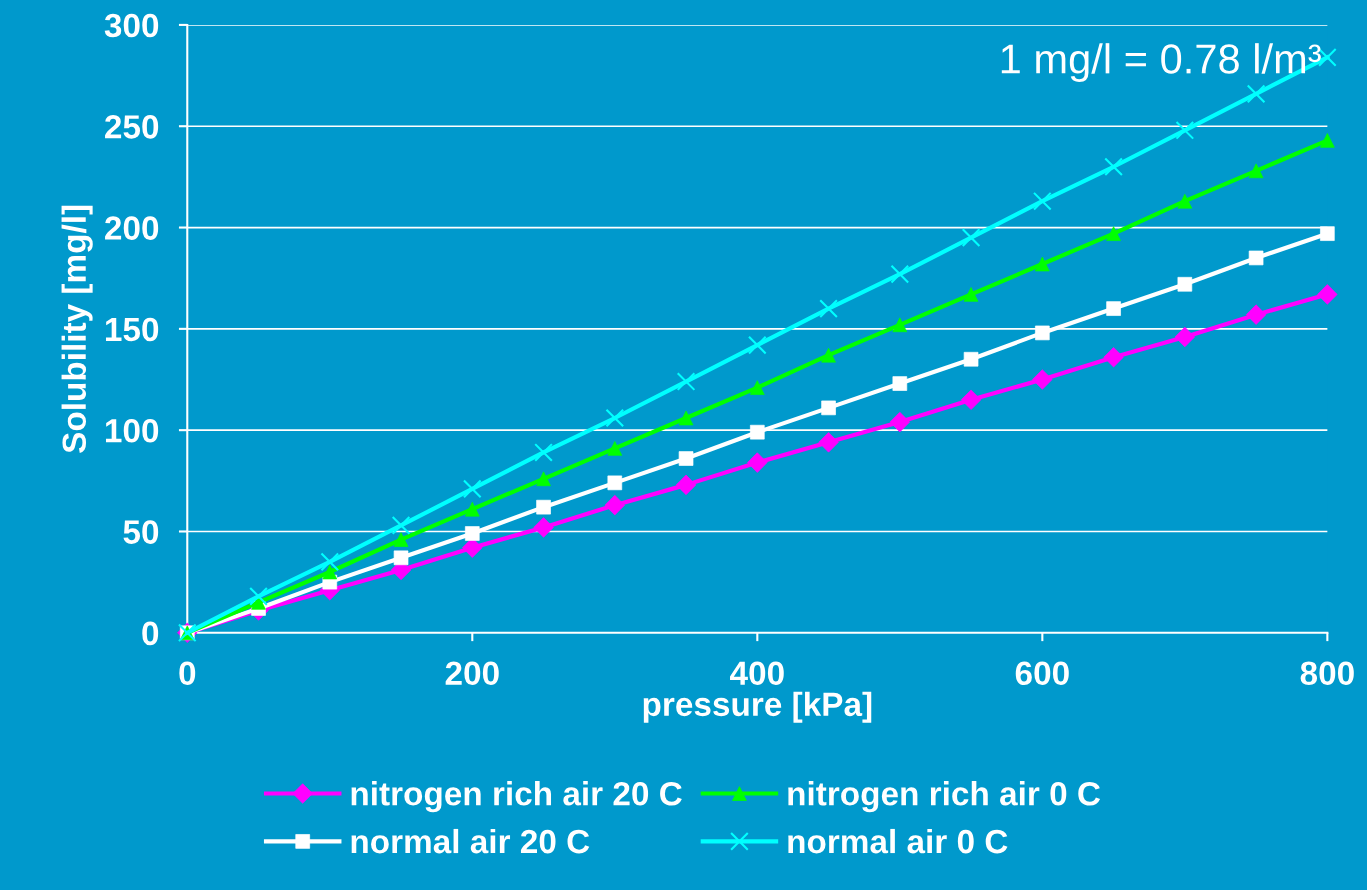 Image resolution: width=1367 pixels, height=890 pixels. I want to click on y-tick-label: 100, so click(132, 430).